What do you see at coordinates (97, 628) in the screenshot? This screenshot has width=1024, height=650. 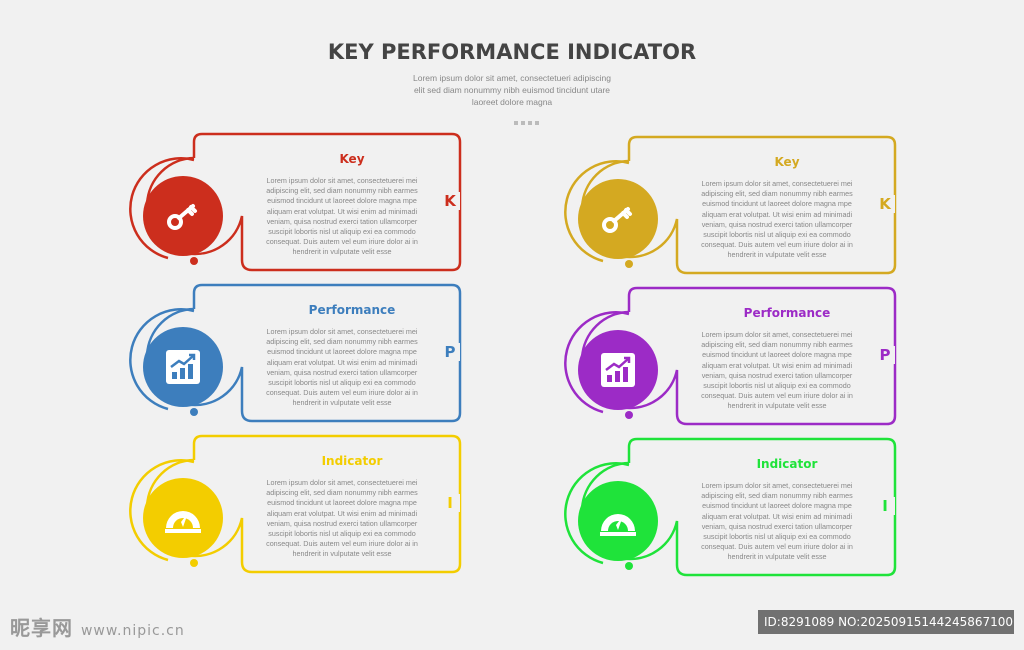 I see `watermark-logo: 昵享网 www.nipic.cn` at bounding box center [97, 628].